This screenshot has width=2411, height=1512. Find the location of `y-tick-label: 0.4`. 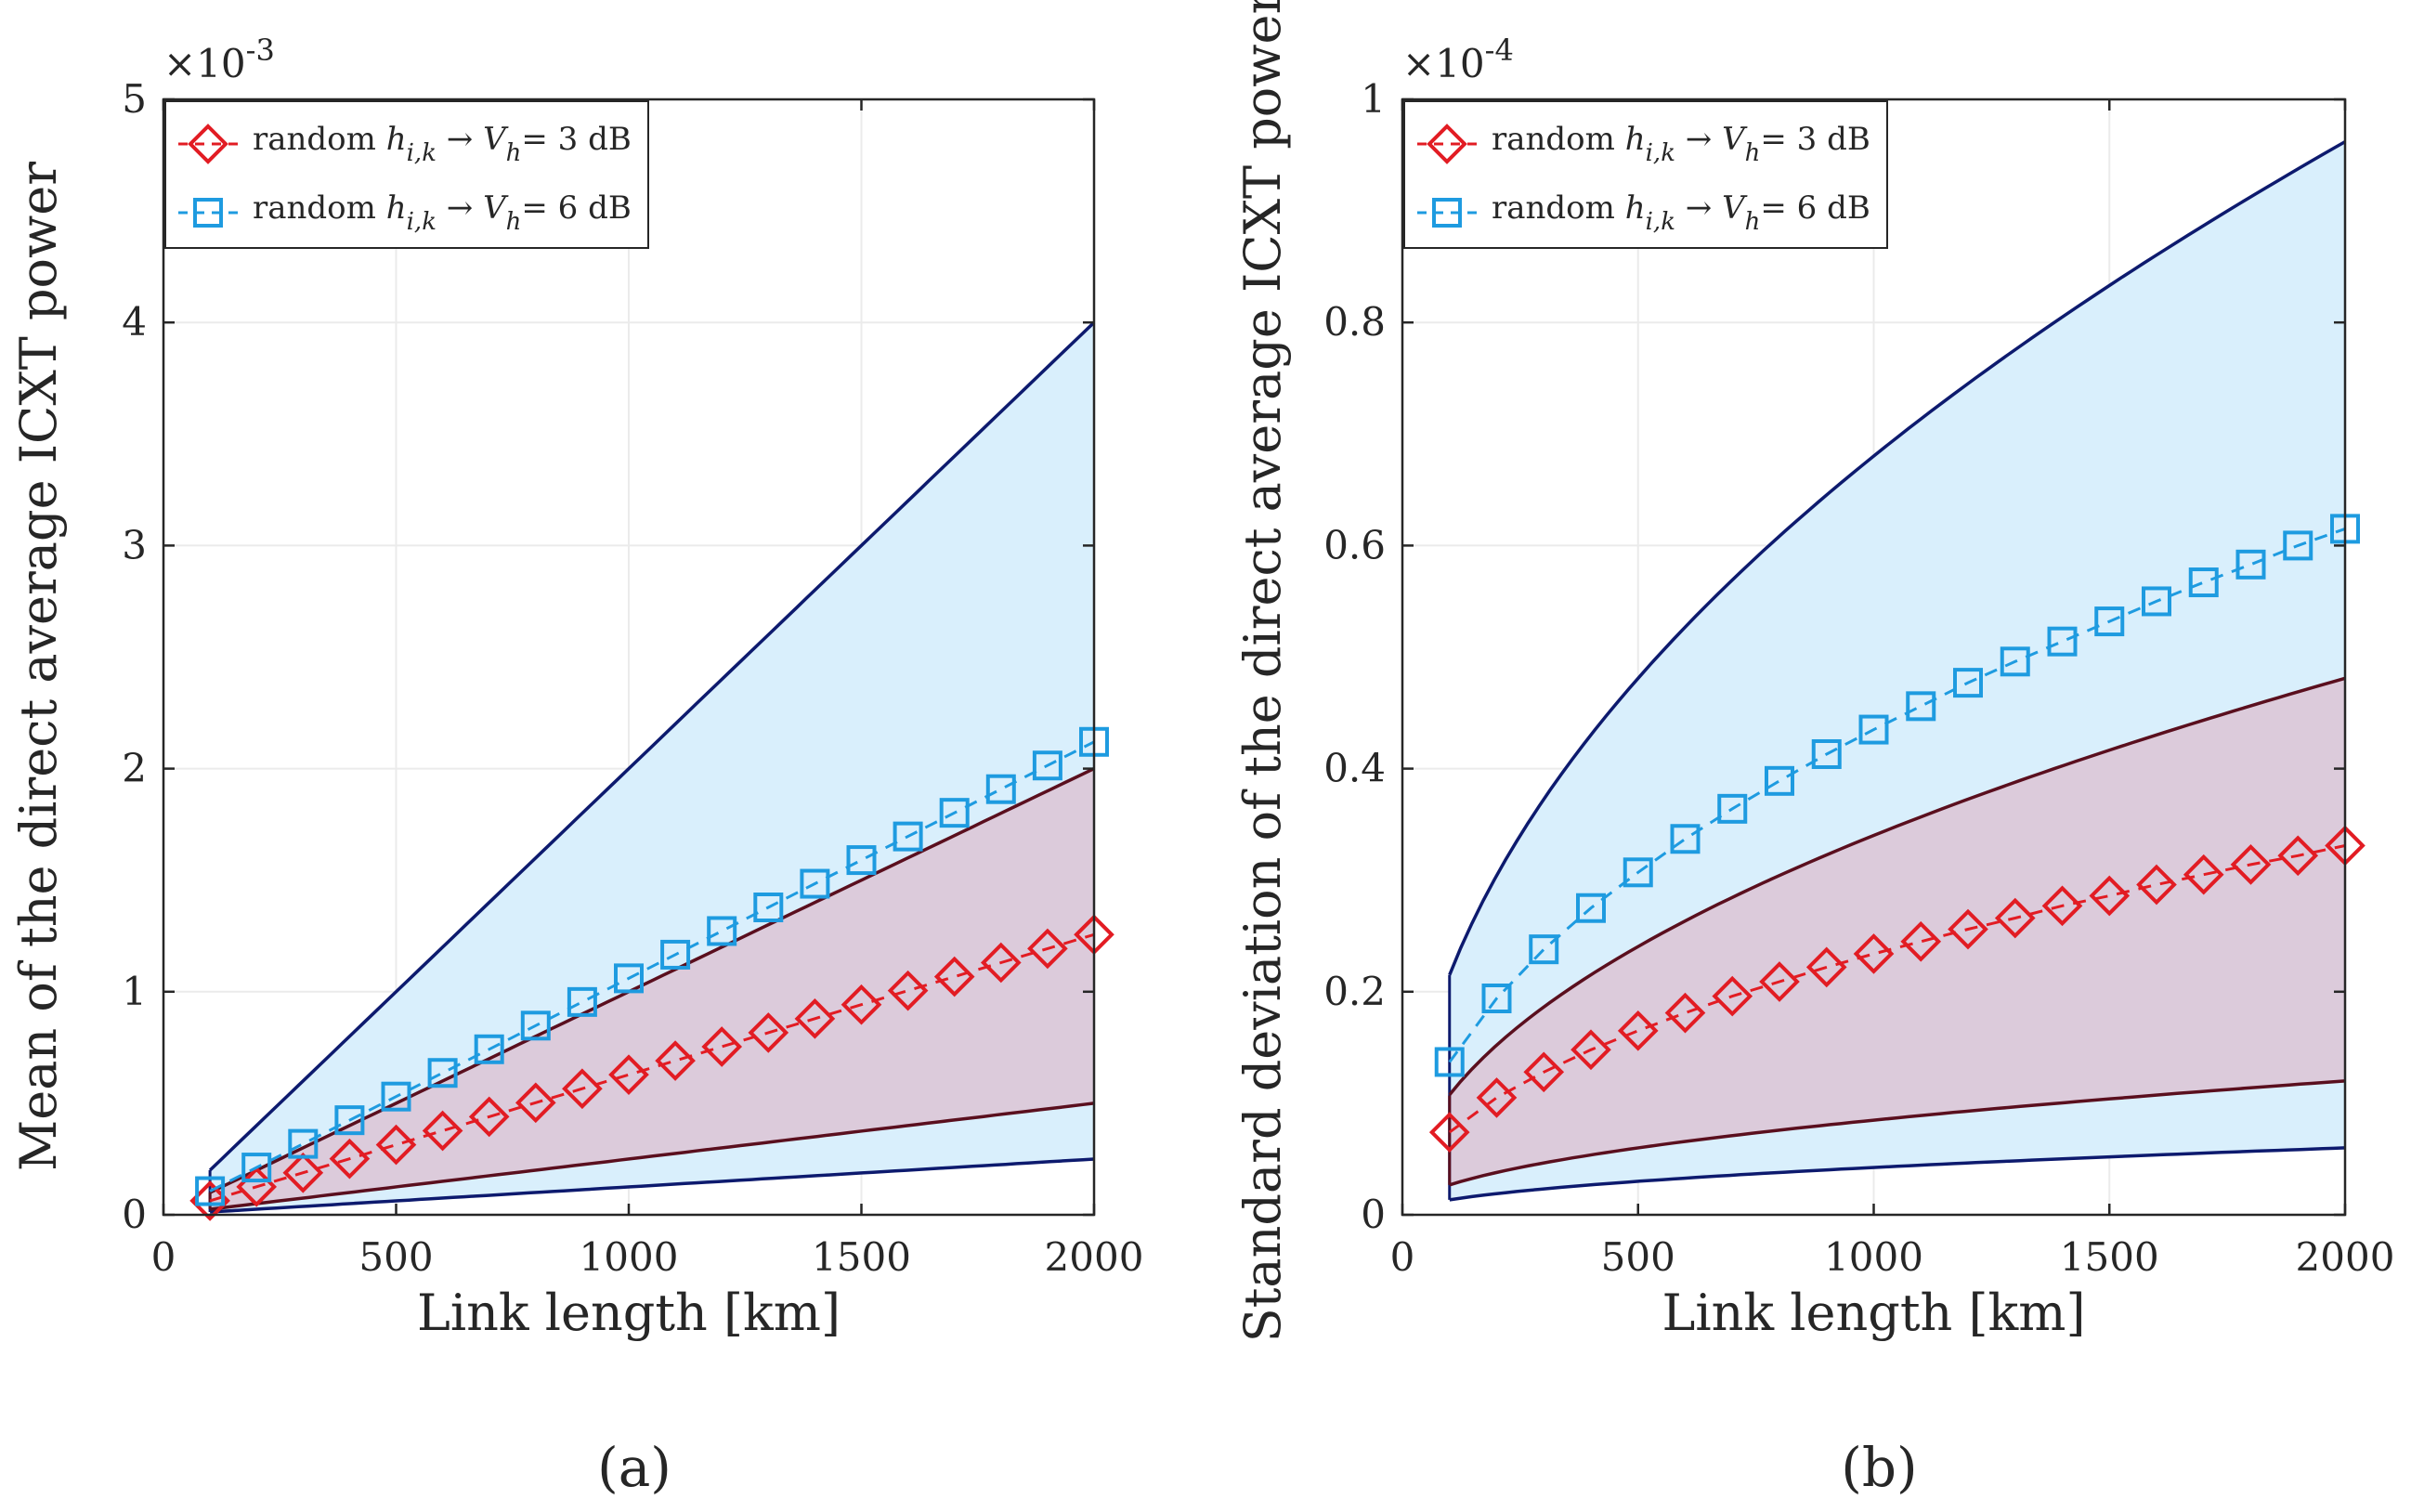

y-tick-label: 0.4 is located at coordinates (1354, 768).